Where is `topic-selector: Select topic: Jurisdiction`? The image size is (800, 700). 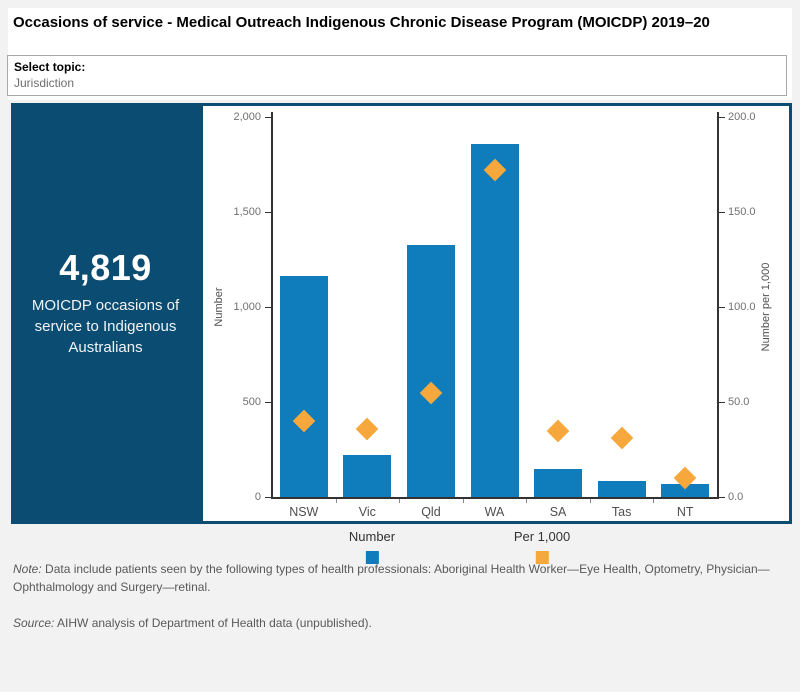
topic-selector: Select topic: Jurisdiction is located at coordinates (397, 75).